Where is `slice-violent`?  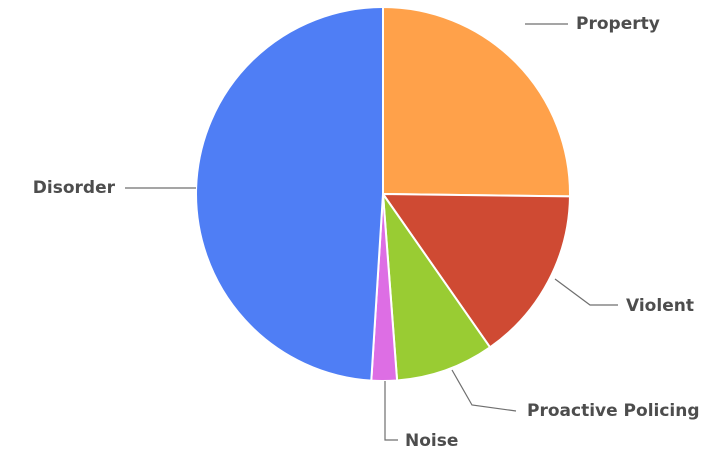
slice-violent is located at coordinates (476, 271).